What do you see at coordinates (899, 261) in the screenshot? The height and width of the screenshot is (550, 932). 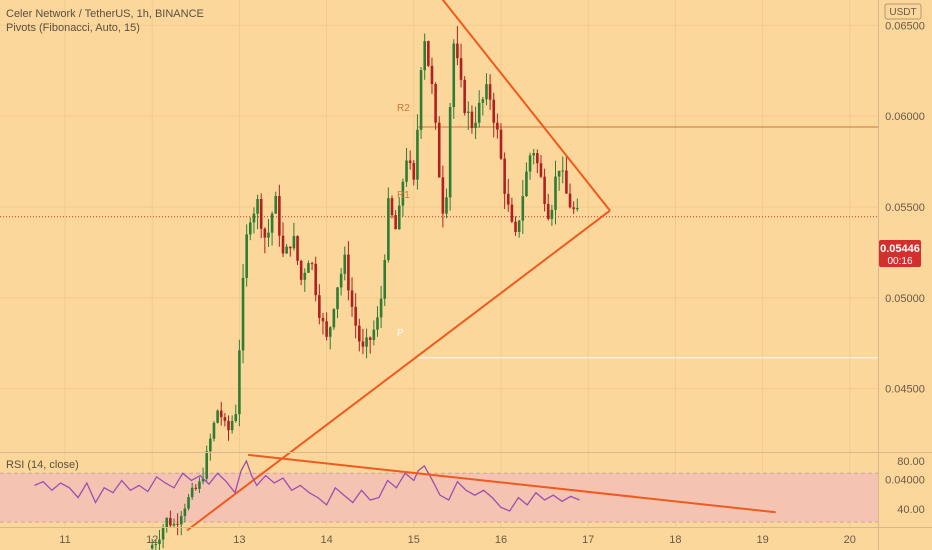 I see `bar-countdown: 00:16` at bounding box center [899, 261].